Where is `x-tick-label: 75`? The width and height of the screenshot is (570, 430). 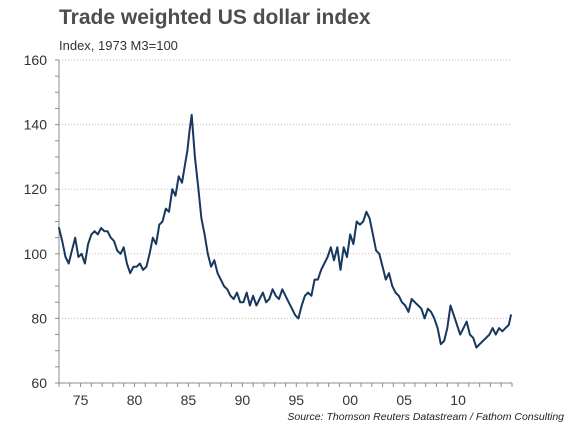
x-tick-label: 75 is located at coordinates (81, 400).